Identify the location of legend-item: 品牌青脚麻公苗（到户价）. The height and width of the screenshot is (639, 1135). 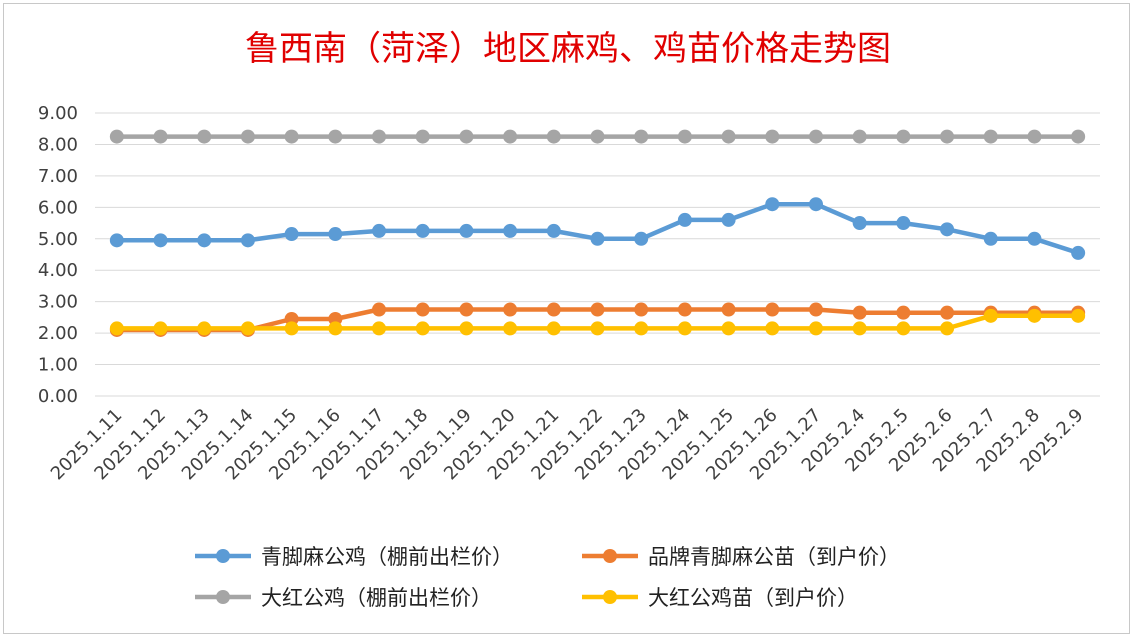
(741, 557).